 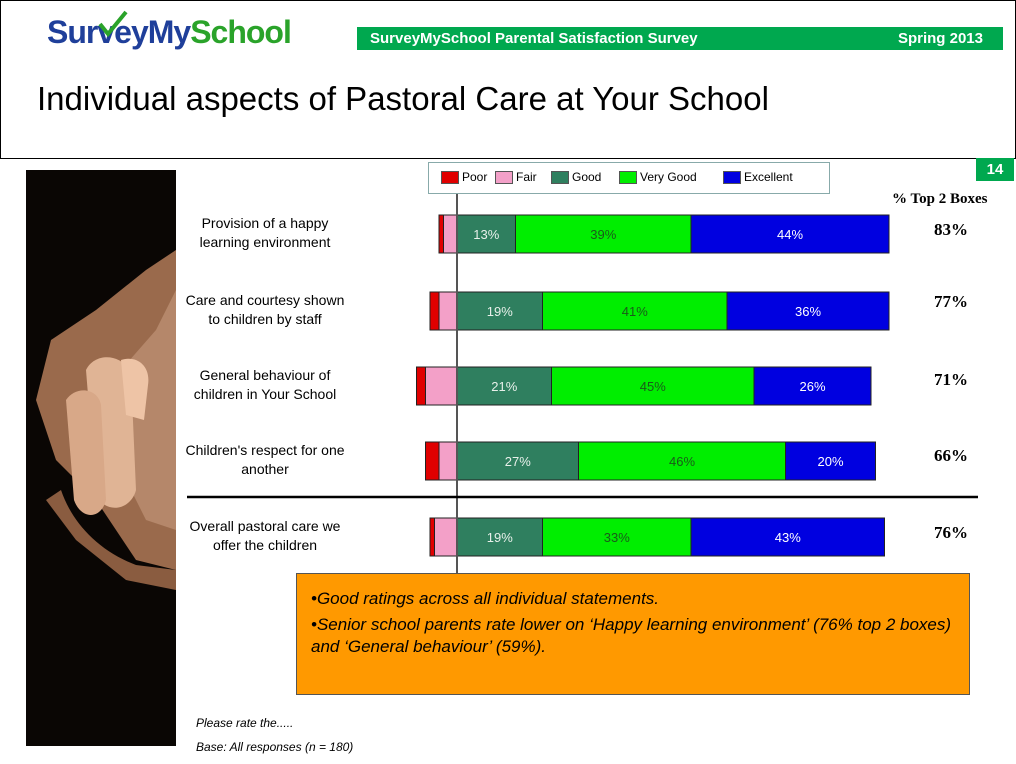 I want to click on hands-photo, so click(x=101, y=458).